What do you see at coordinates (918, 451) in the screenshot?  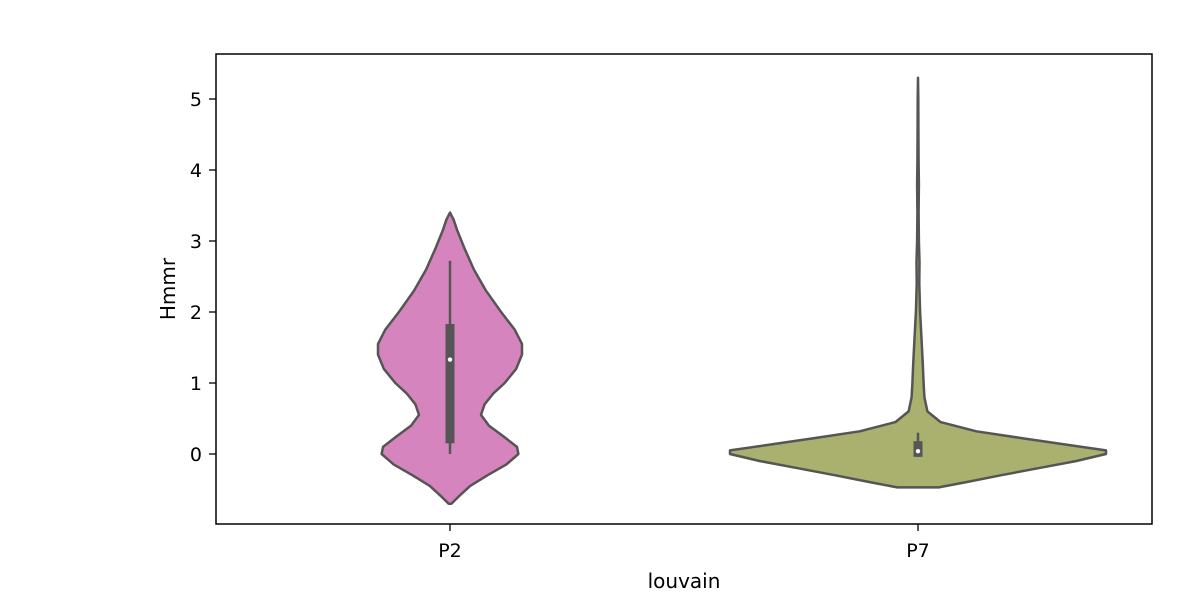 I see `median-dot-P7` at bounding box center [918, 451].